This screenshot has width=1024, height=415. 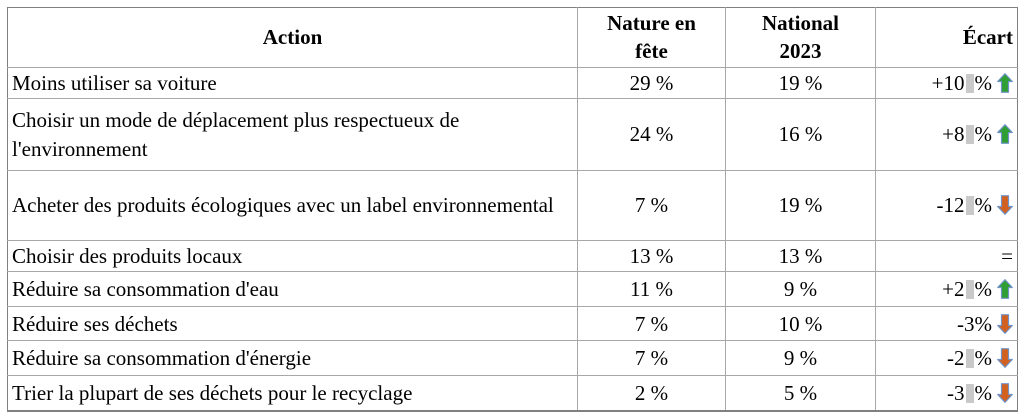 I want to click on ecart-value: -12, so click(x=950, y=205).